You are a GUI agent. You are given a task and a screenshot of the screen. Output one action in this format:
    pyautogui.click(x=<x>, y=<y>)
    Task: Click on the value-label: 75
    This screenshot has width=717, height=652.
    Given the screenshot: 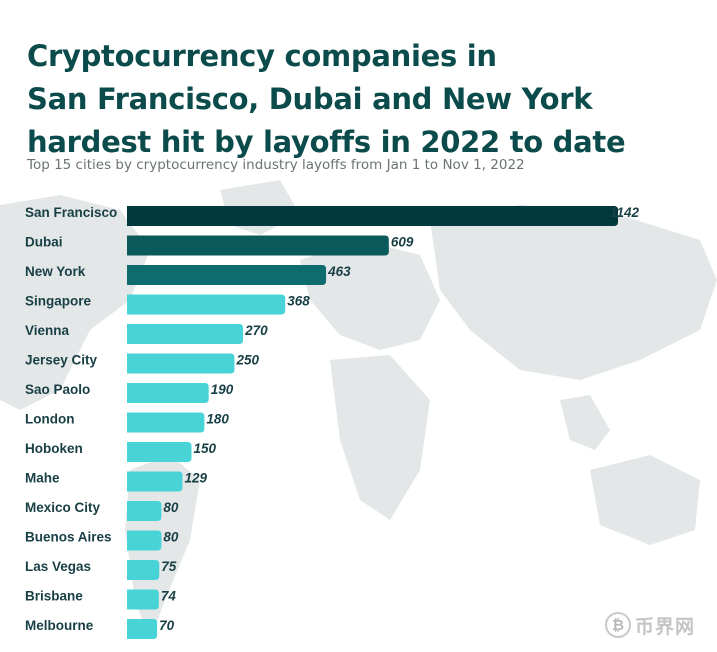 What is the action you would take?
    pyautogui.click(x=169, y=566)
    